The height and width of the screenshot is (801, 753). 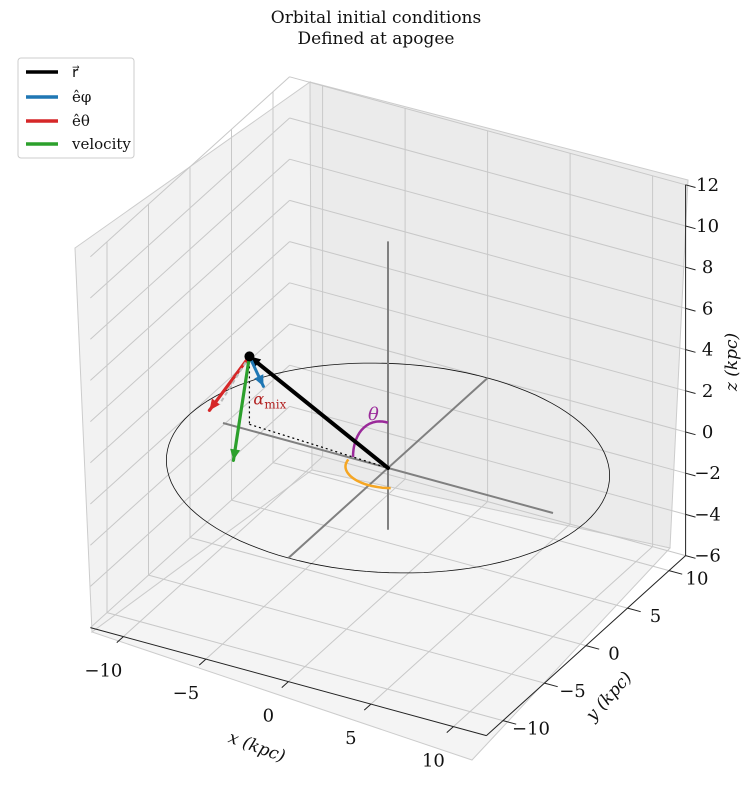 I want to click on velocity-vector-shaft, so click(x=241, y=408).